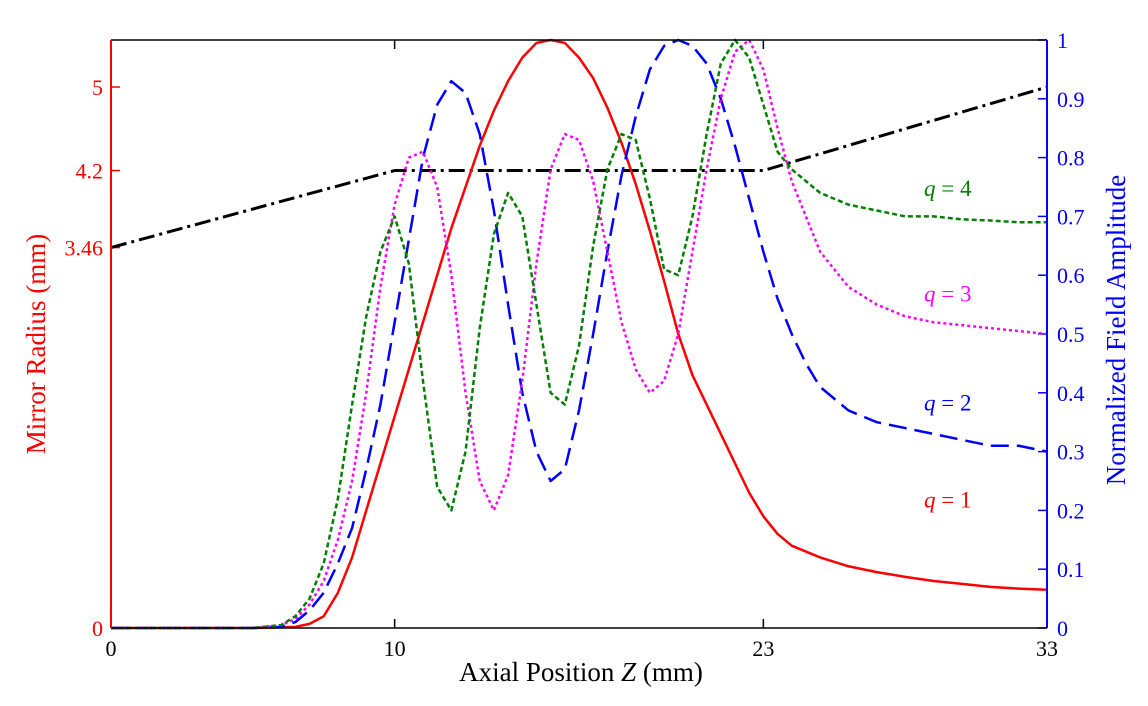 The height and width of the screenshot is (706, 1148). What do you see at coordinates (953, 188) in the screenshot?
I see `series-label-q-eq: = 4` at bounding box center [953, 188].